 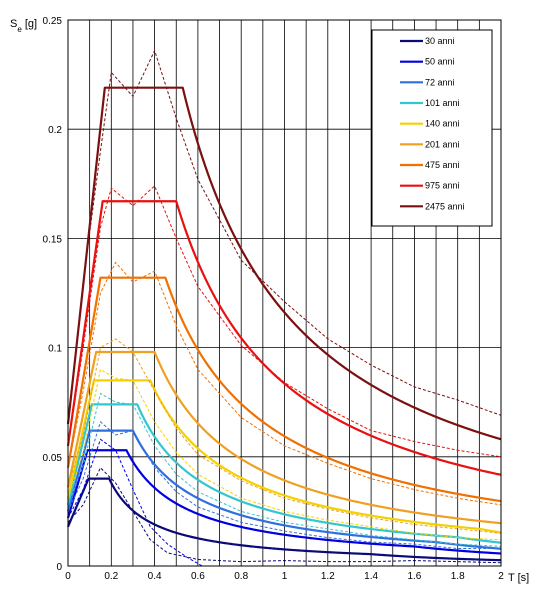 I want to click on y-label-main: S, so click(x=13, y=24).